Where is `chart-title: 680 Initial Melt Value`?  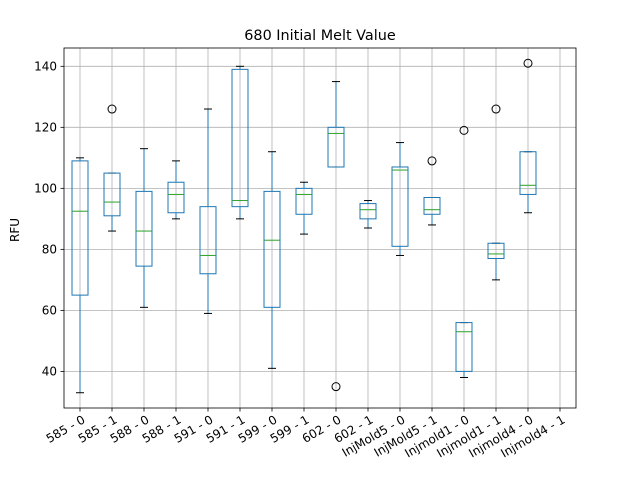
chart-title: 680 Initial Melt Value is located at coordinates (320, 36).